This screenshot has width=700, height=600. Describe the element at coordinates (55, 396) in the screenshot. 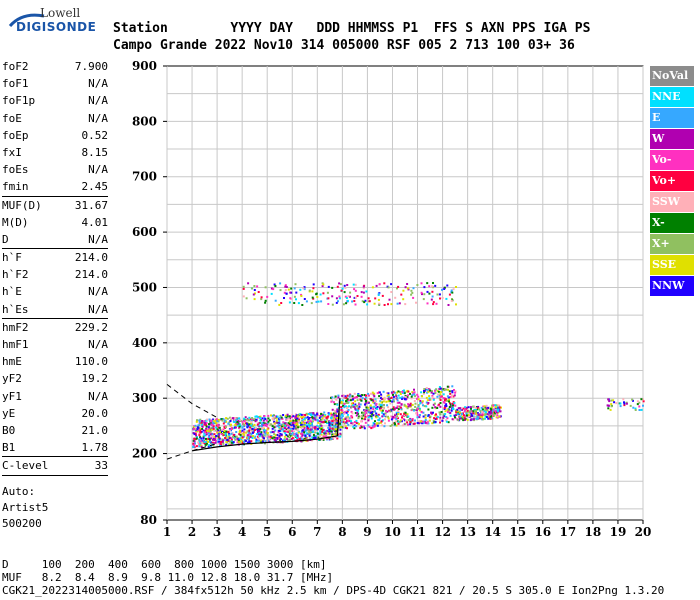

I see `param-row: yF1 N/A` at that location.